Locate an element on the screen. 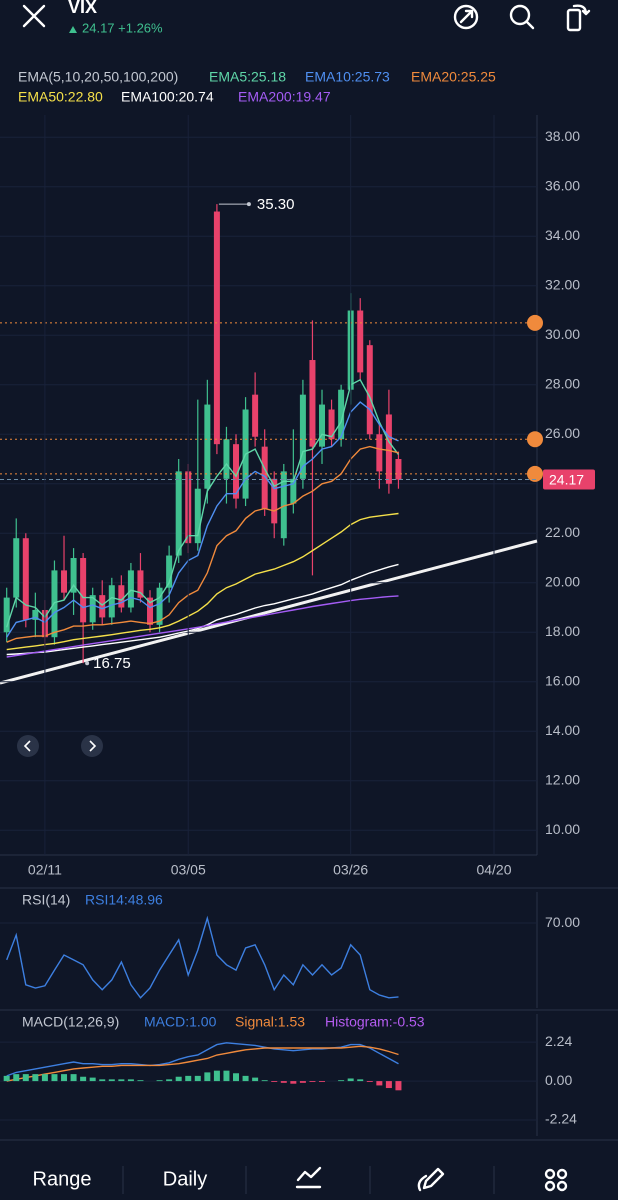 The height and width of the screenshot is (1200, 618). legend-entry: MACD:1.00 is located at coordinates (180, 1022).